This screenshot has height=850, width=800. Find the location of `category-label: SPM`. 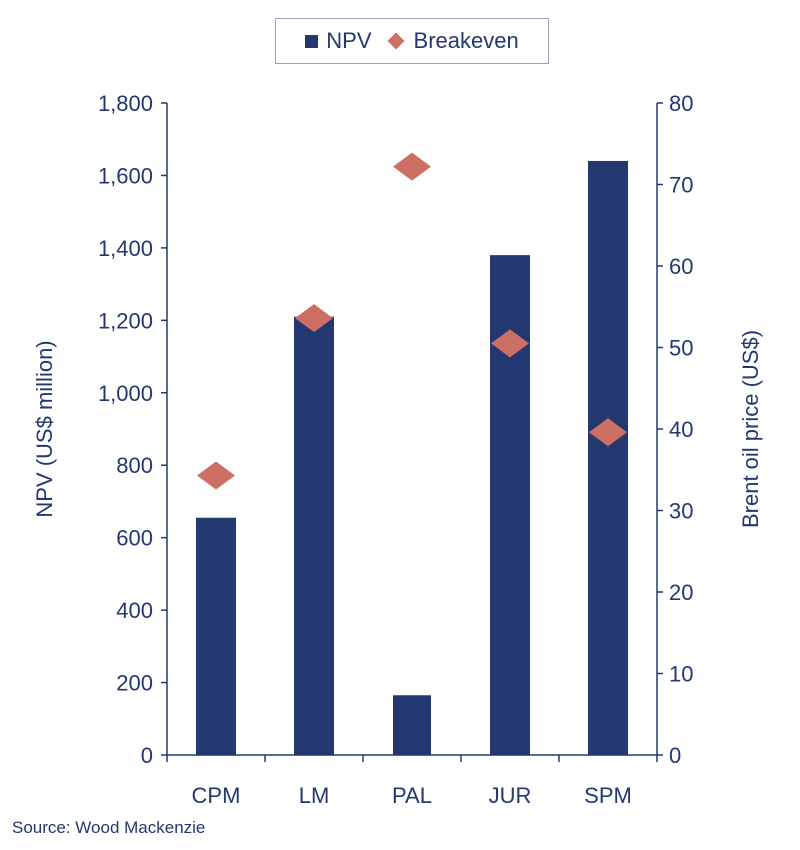

category-label: SPM is located at coordinates (608, 795).